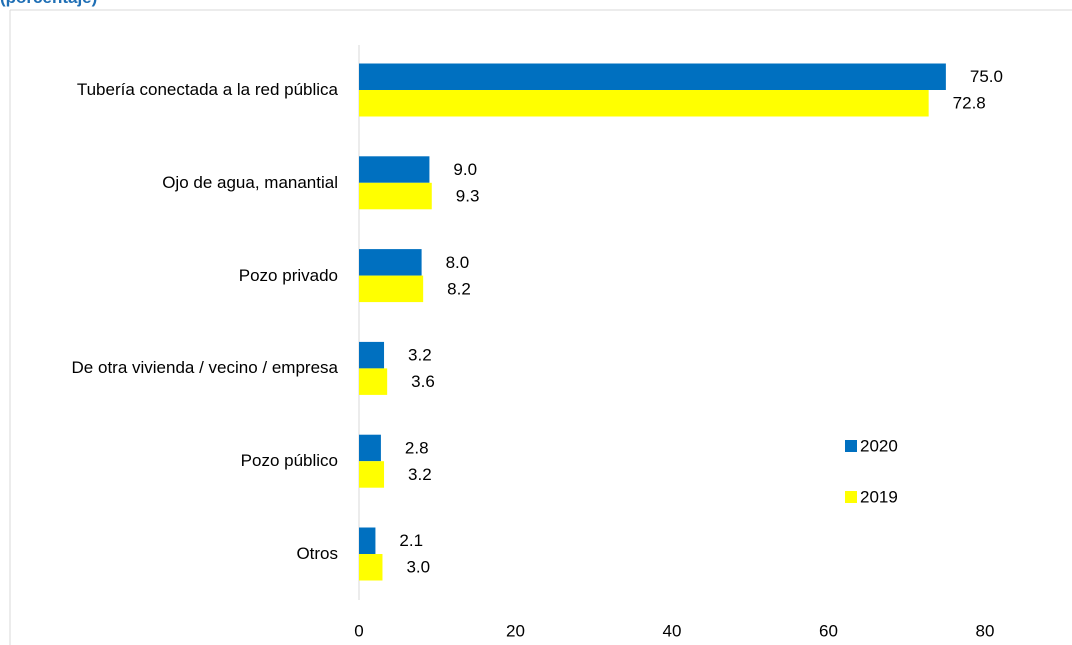 This screenshot has height=645, width=1072. I want to click on y-tick-label: Ojo de agua, manantial, so click(178, 183).